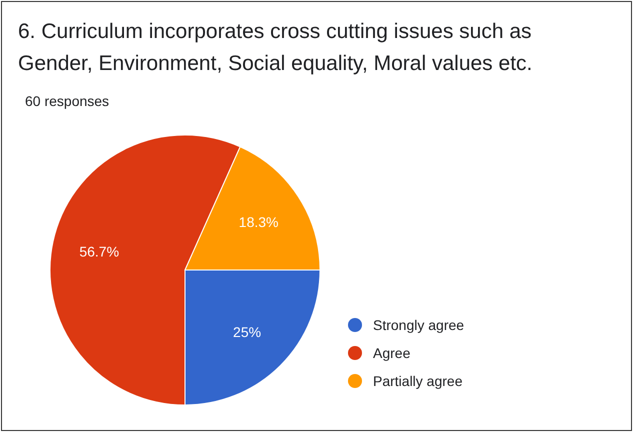 The width and height of the screenshot is (633, 432). What do you see at coordinates (258, 222) in the screenshot?
I see `data-label: 18.3%` at bounding box center [258, 222].